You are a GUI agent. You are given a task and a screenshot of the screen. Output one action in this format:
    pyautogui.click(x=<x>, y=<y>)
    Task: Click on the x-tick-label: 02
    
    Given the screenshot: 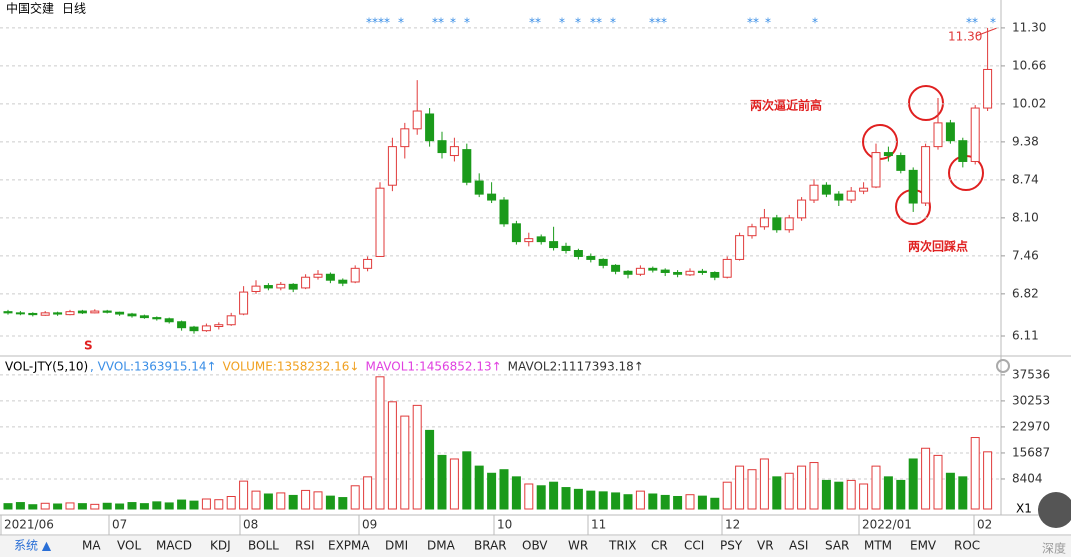 What is the action you would take?
    pyautogui.click(x=984, y=525)
    